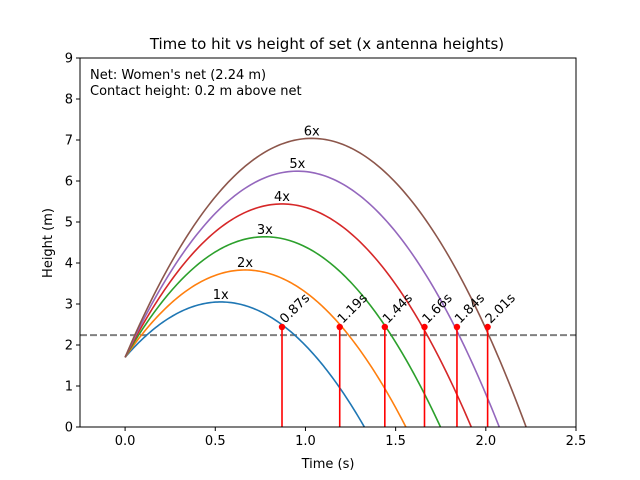 Image resolution: width=640 pixels, height=480 pixels. I want to click on y-tick-label: 3, so click(69, 305).